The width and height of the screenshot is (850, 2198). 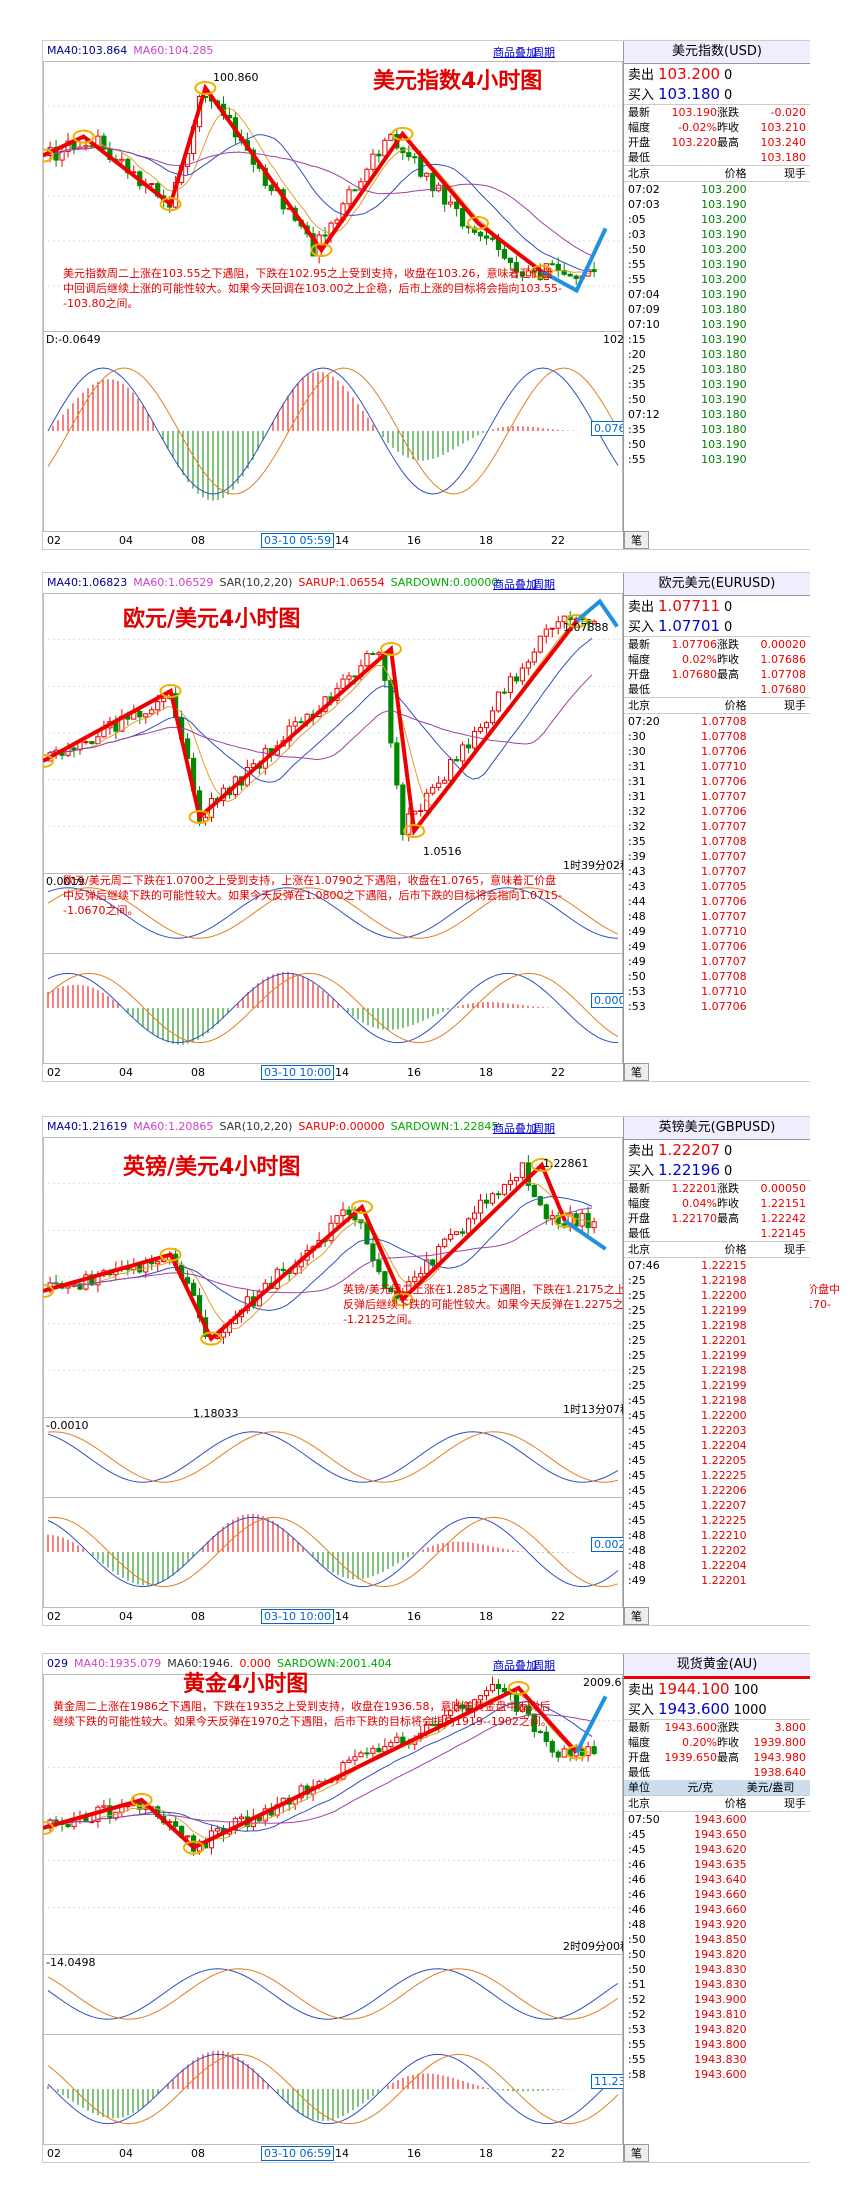 What do you see at coordinates (637, 369) in the screenshot?
I see `tick-cell: :25` at bounding box center [637, 369].